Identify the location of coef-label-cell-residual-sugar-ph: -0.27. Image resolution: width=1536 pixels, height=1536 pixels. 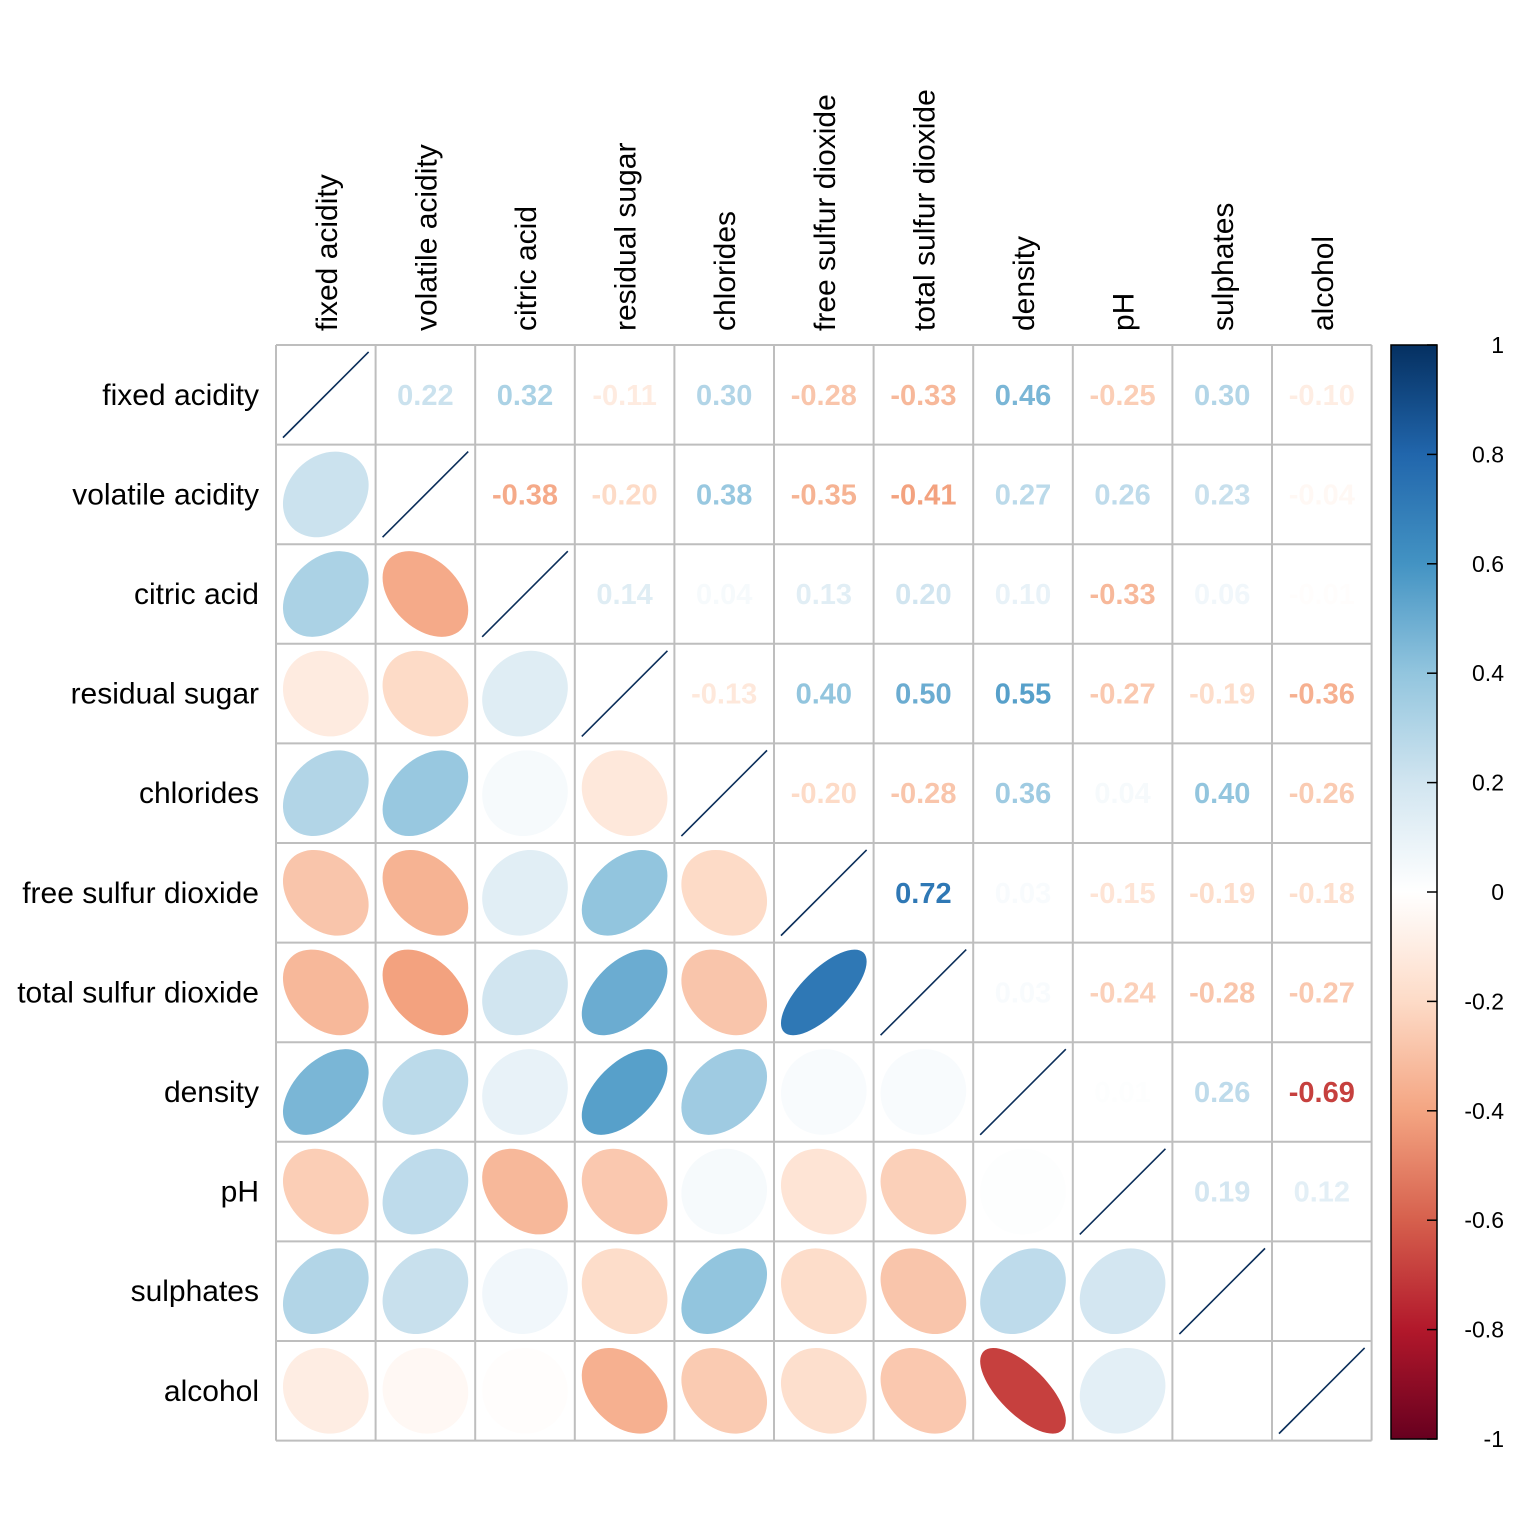
(1123, 695).